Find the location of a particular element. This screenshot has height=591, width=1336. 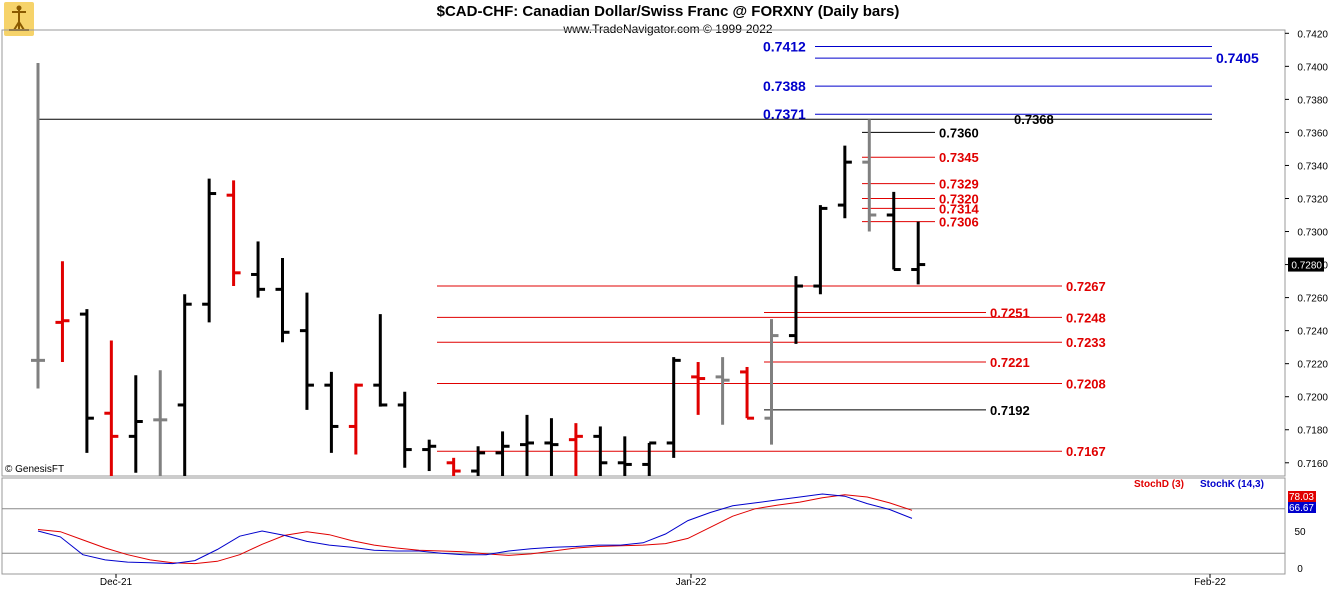

stoch-d-value: 78.03 is located at coordinates (1301, 497).